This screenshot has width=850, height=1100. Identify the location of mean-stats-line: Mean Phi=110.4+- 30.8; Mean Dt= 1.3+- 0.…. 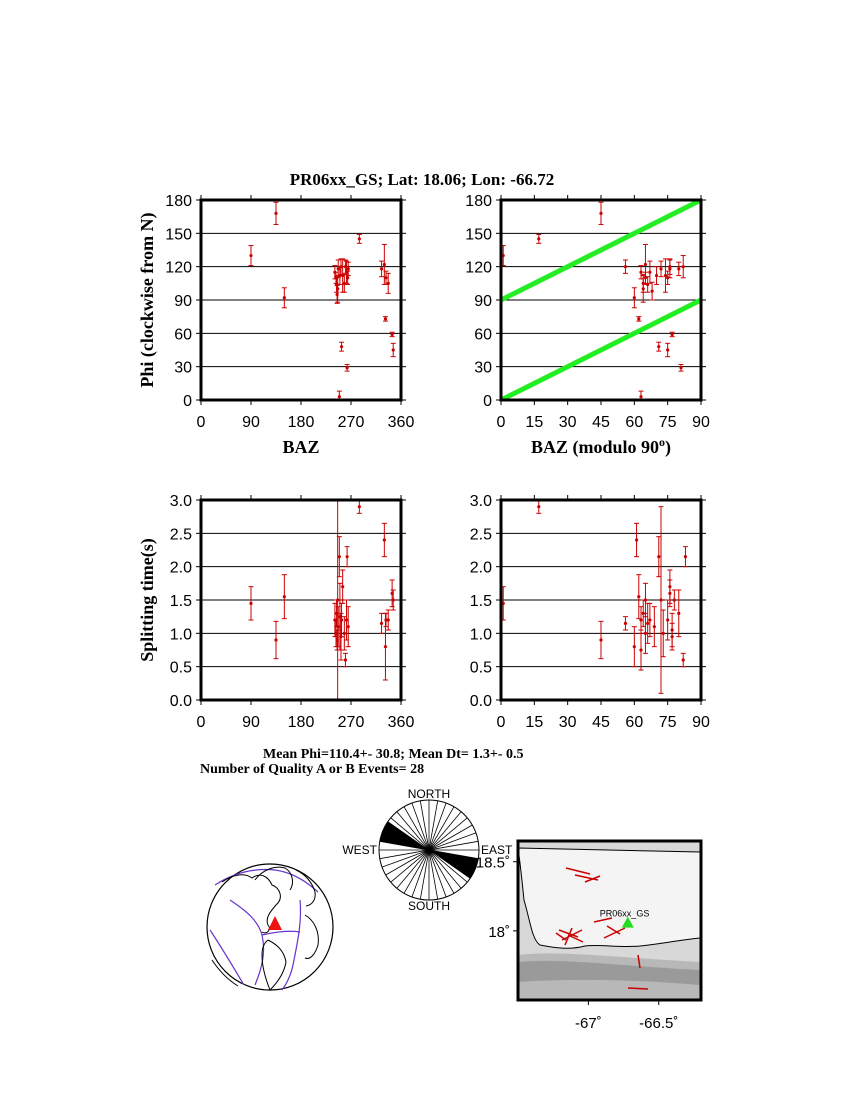
(393, 754).